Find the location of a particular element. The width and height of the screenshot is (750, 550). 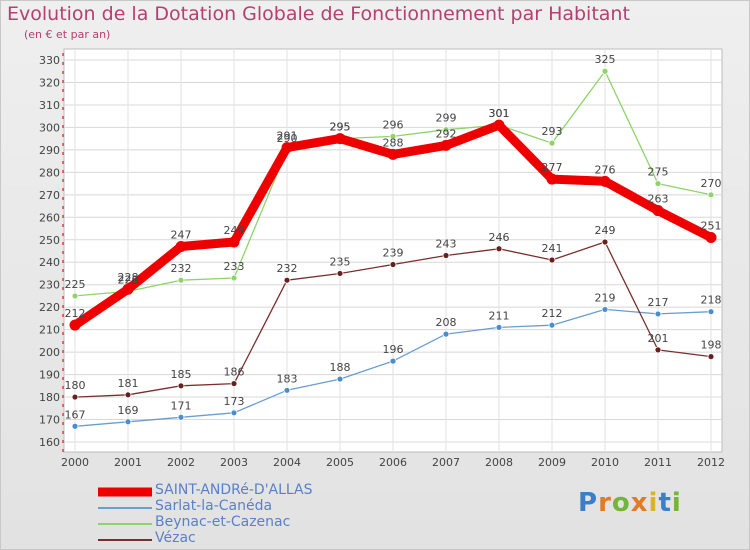

y-tick-label: 290 is located at coordinates (49, 150).